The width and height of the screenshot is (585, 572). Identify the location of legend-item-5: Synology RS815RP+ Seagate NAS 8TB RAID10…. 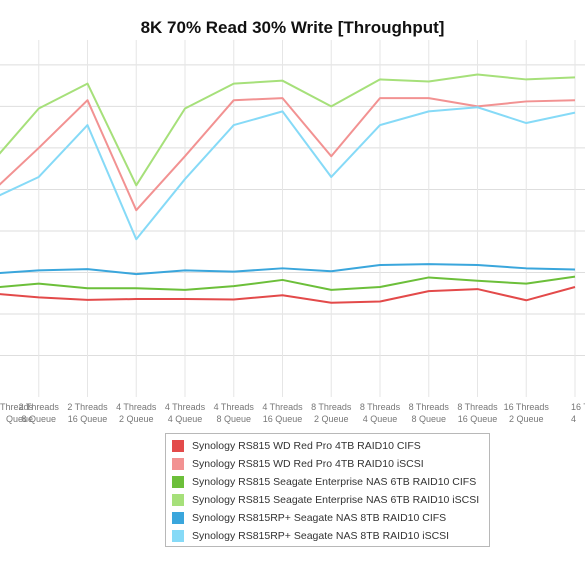
(330, 518).